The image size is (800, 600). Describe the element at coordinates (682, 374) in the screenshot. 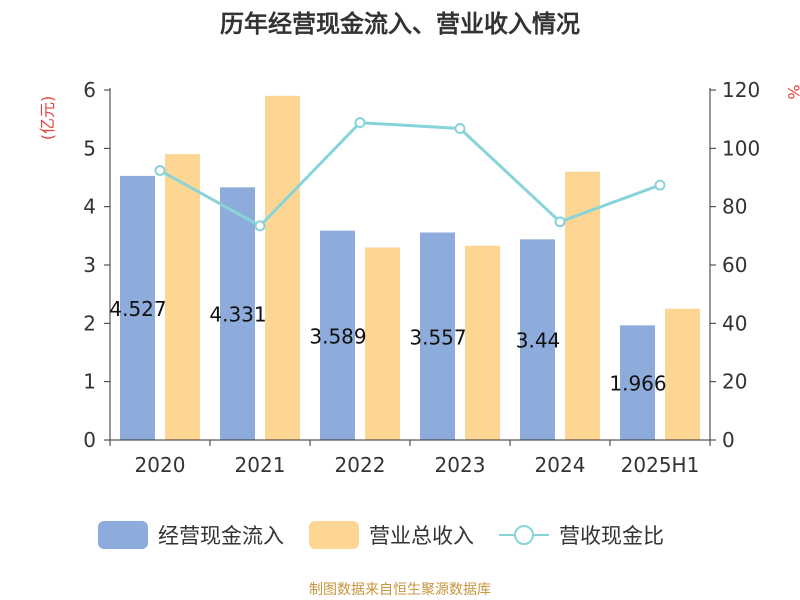

I see `bar-revenue-2025H1` at that location.